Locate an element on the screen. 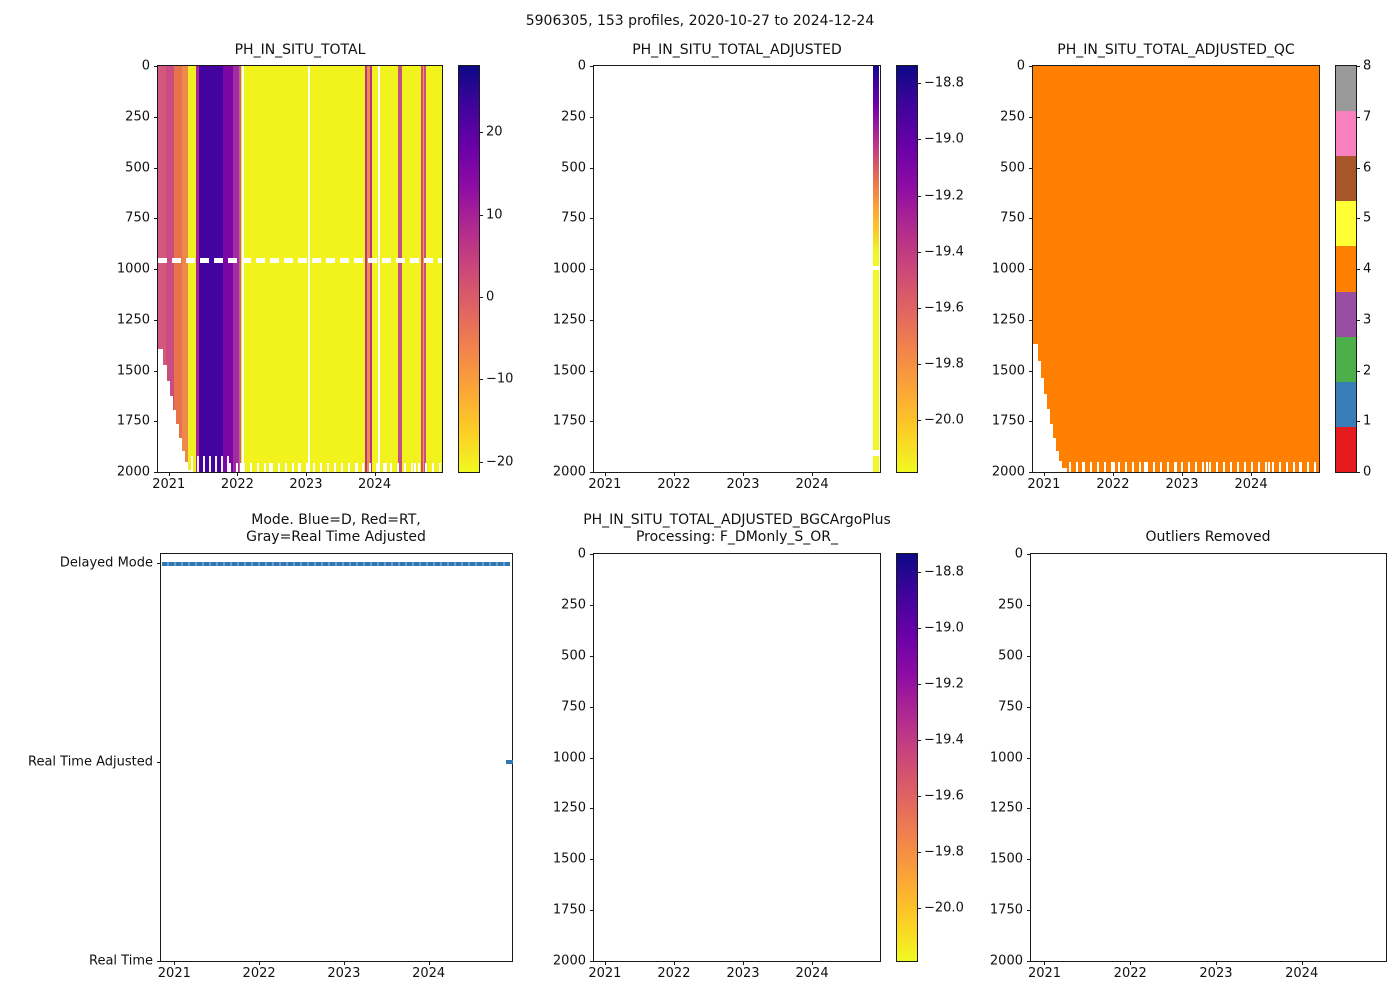 This screenshot has width=1400, height=1000. tick-label: 2023 is located at coordinates (344, 973).